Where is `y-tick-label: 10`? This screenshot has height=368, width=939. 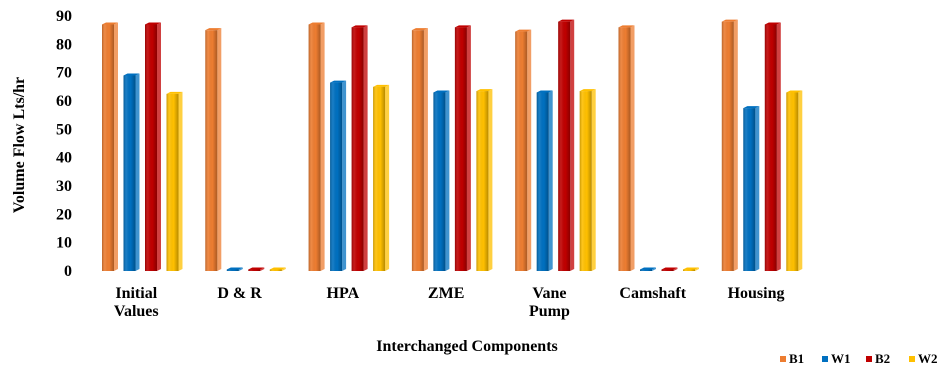 y-tick-label: 10 is located at coordinates (64, 243).